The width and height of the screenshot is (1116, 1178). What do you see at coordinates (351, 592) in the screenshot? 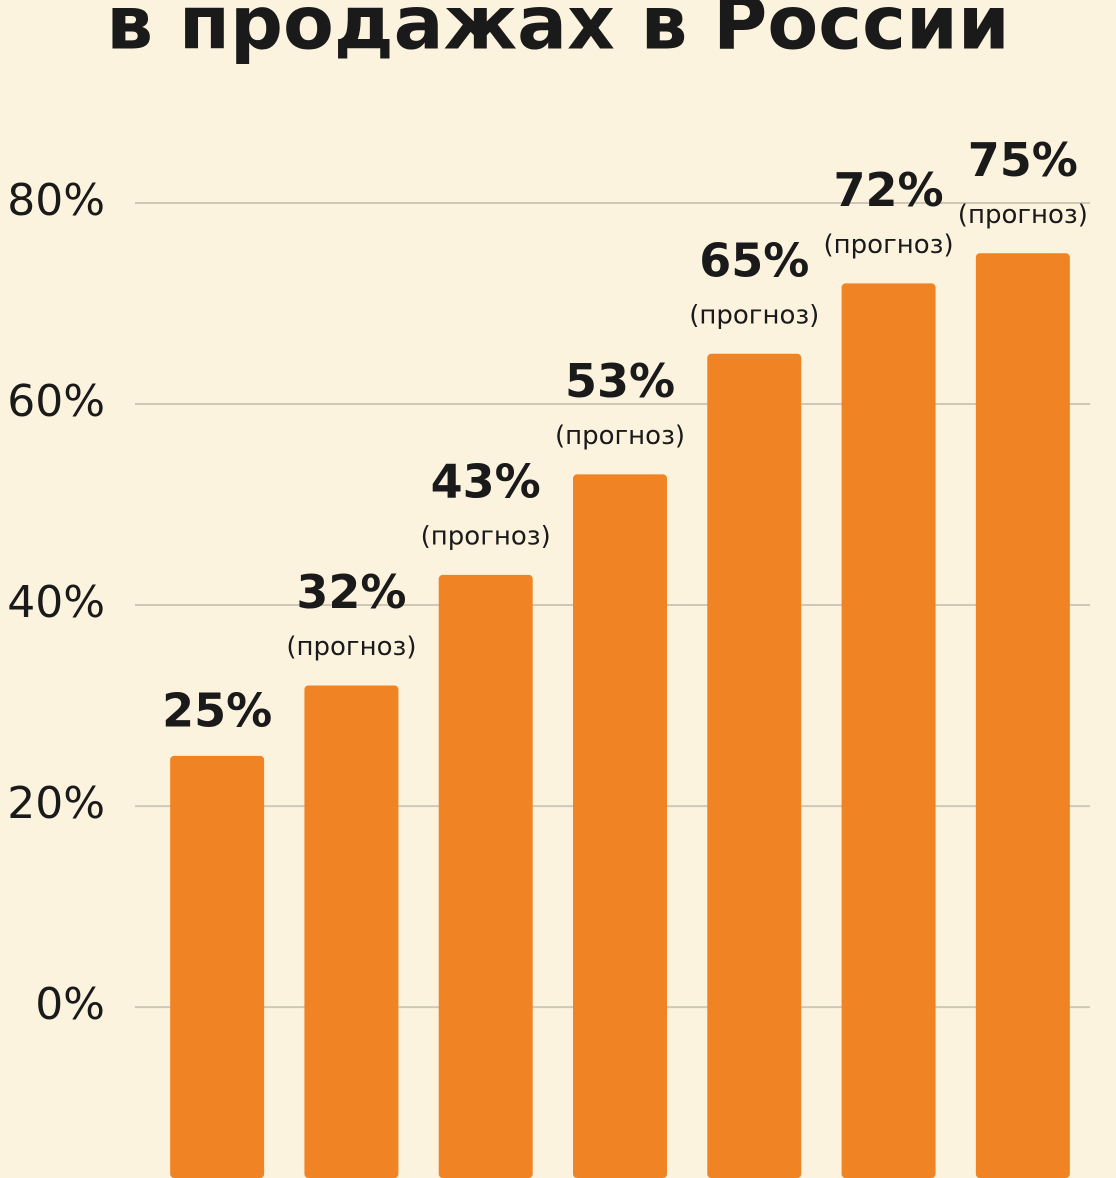
I see `data-label: 32%` at bounding box center [351, 592].